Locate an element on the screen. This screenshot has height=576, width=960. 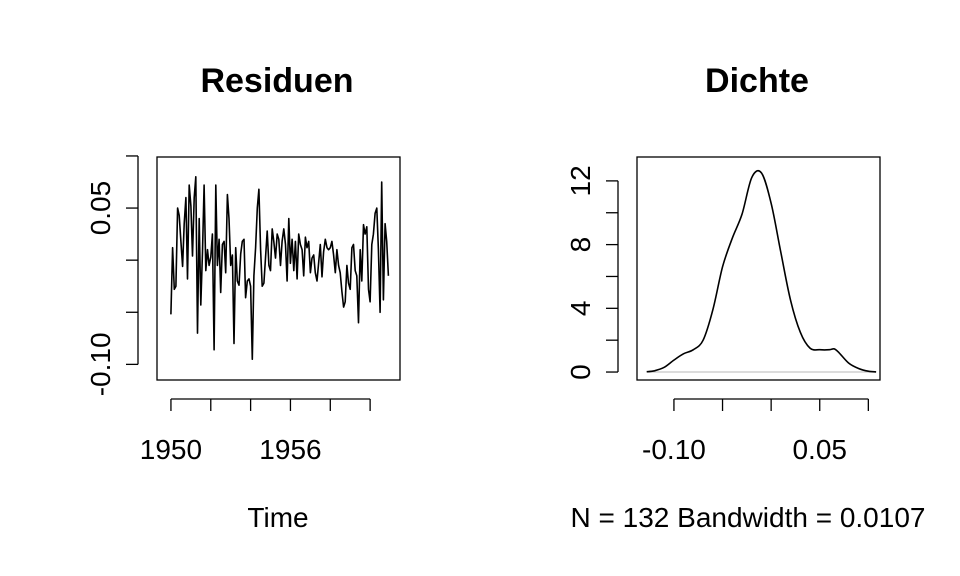
residuals-x-axis: 1950 1956 is located at coordinates (255, 431).